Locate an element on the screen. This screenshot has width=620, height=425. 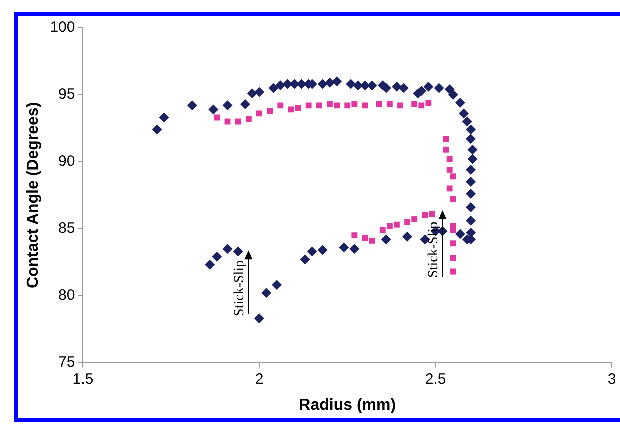
y-tick-label: 80 is located at coordinates (67, 295).